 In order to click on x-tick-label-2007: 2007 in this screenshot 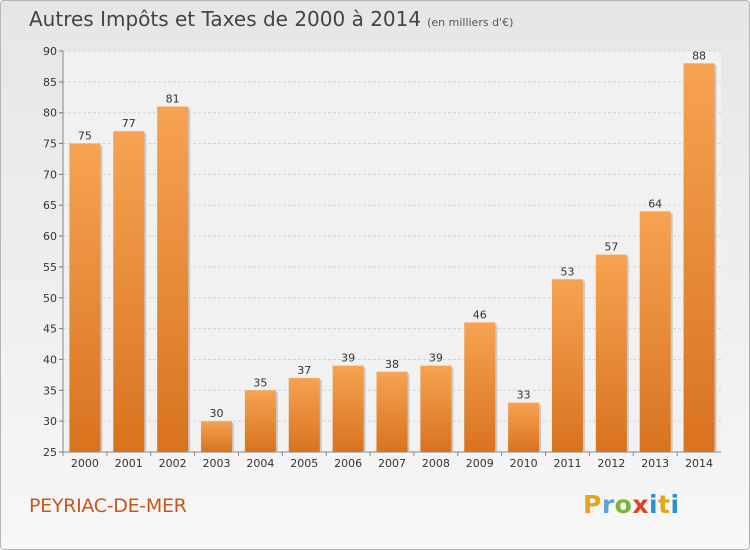, I will do `click(392, 463)`.